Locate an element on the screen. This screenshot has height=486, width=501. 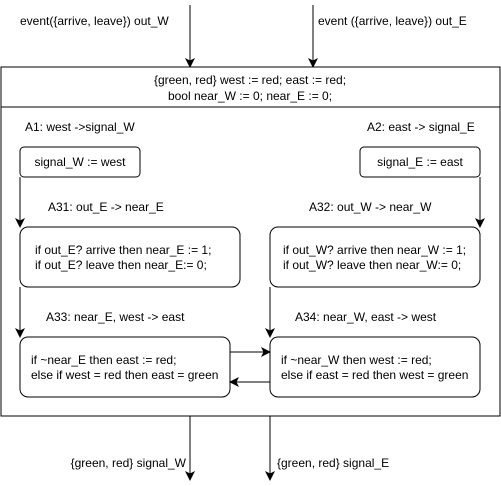
box-a32 is located at coordinates (375, 257).